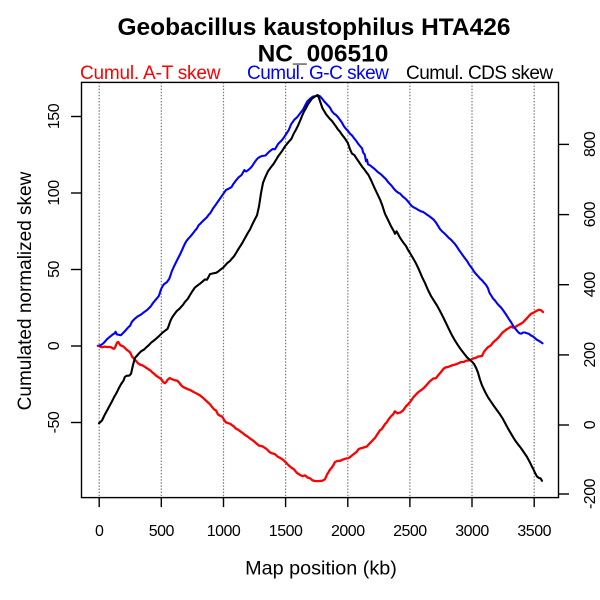  What do you see at coordinates (472, 531) in the screenshot?
I see `svg-text: 3000` at bounding box center [472, 531].